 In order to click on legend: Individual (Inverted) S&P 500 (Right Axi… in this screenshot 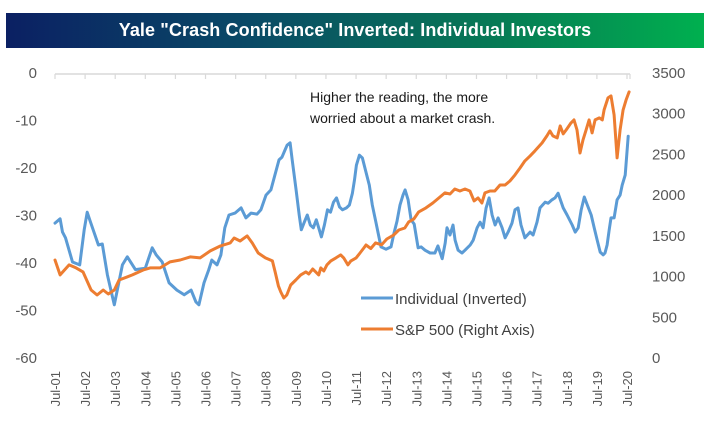, I will do `click(448, 315)`.